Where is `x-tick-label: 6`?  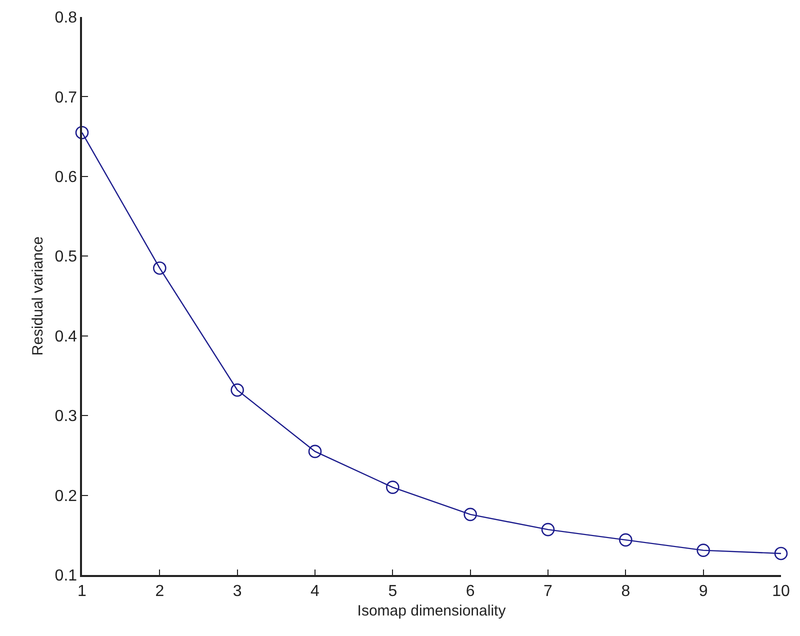
x-tick-label: 6 is located at coordinates (470, 591).